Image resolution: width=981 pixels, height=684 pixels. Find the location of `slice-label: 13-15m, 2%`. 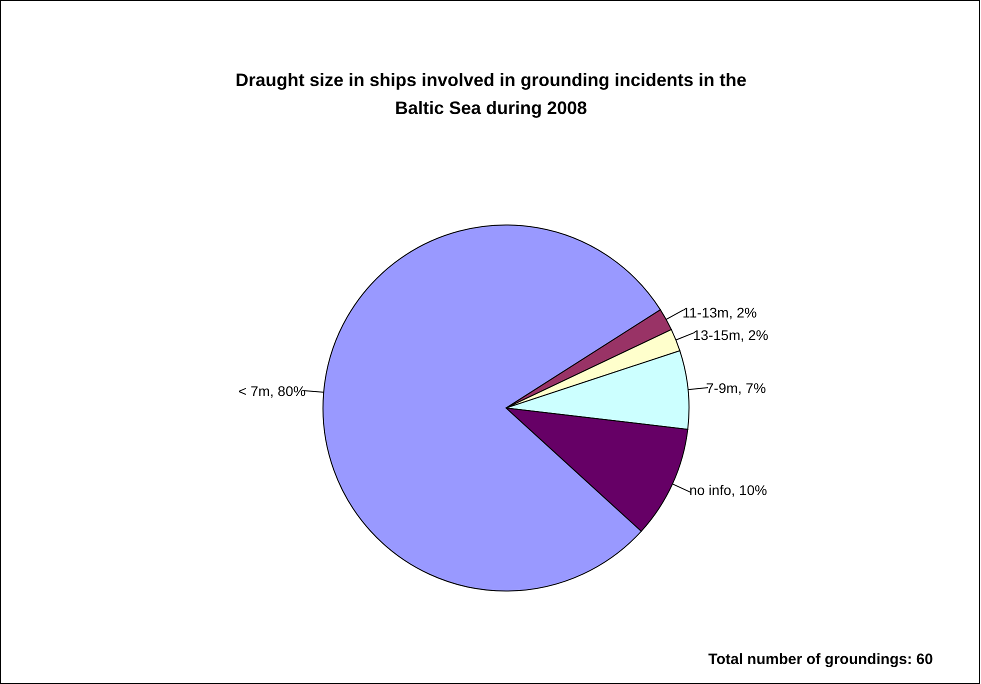

slice-label: 13-15m, 2% is located at coordinates (730, 334).